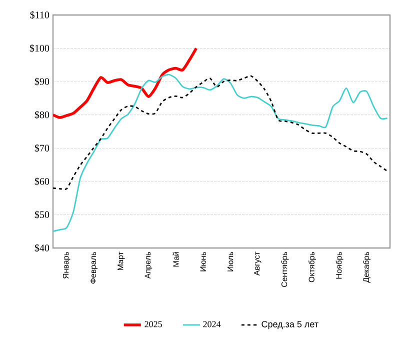 The image size is (415, 343). I want to click on y-tick-label: $100, so click(40, 48).